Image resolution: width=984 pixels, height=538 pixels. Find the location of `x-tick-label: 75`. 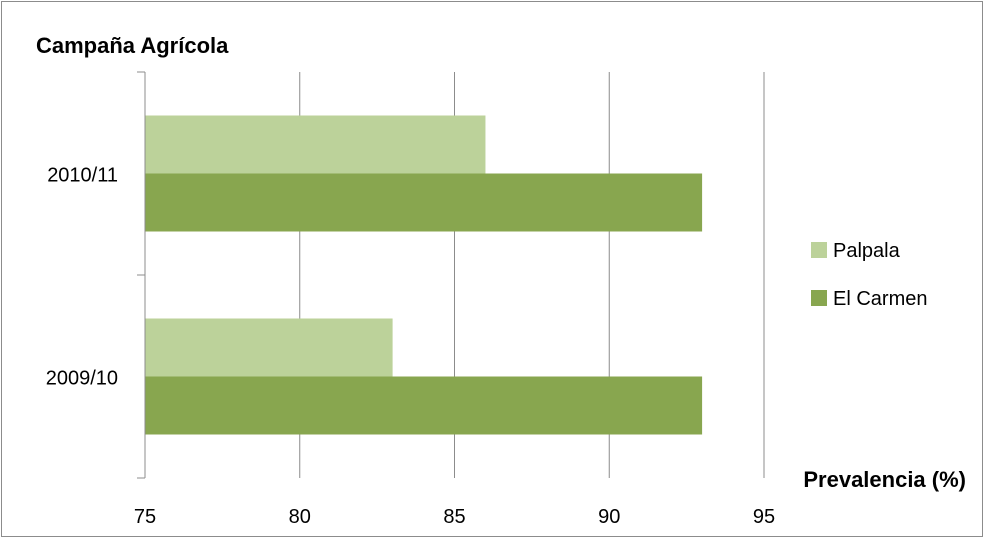

x-tick-label: 75 is located at coordinates (145, 517).